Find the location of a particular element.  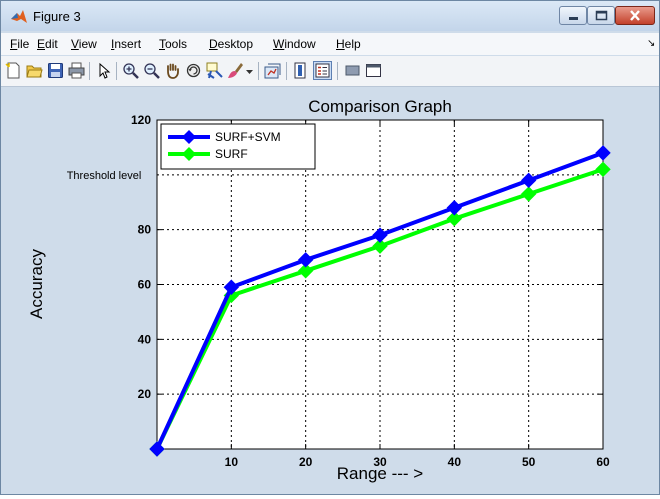

menu-desktop: Desktop is located at coordinates (231, 44).